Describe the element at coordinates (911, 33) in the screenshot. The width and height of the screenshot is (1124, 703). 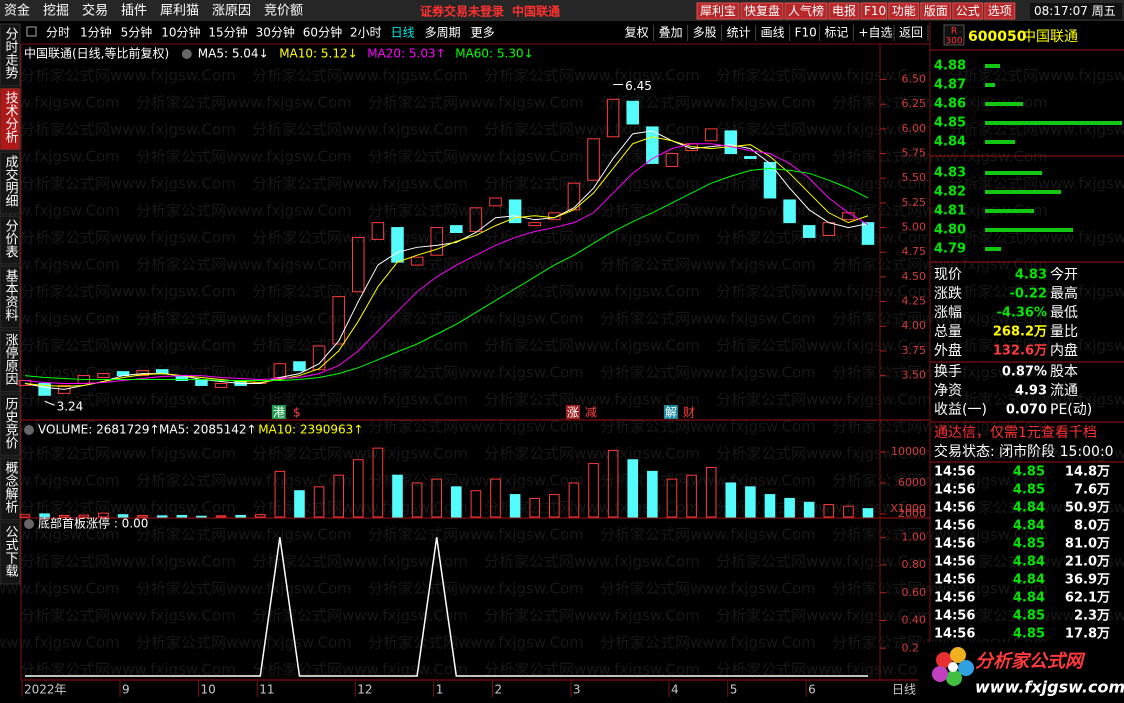
I see `tool-button: 返回` at that location.